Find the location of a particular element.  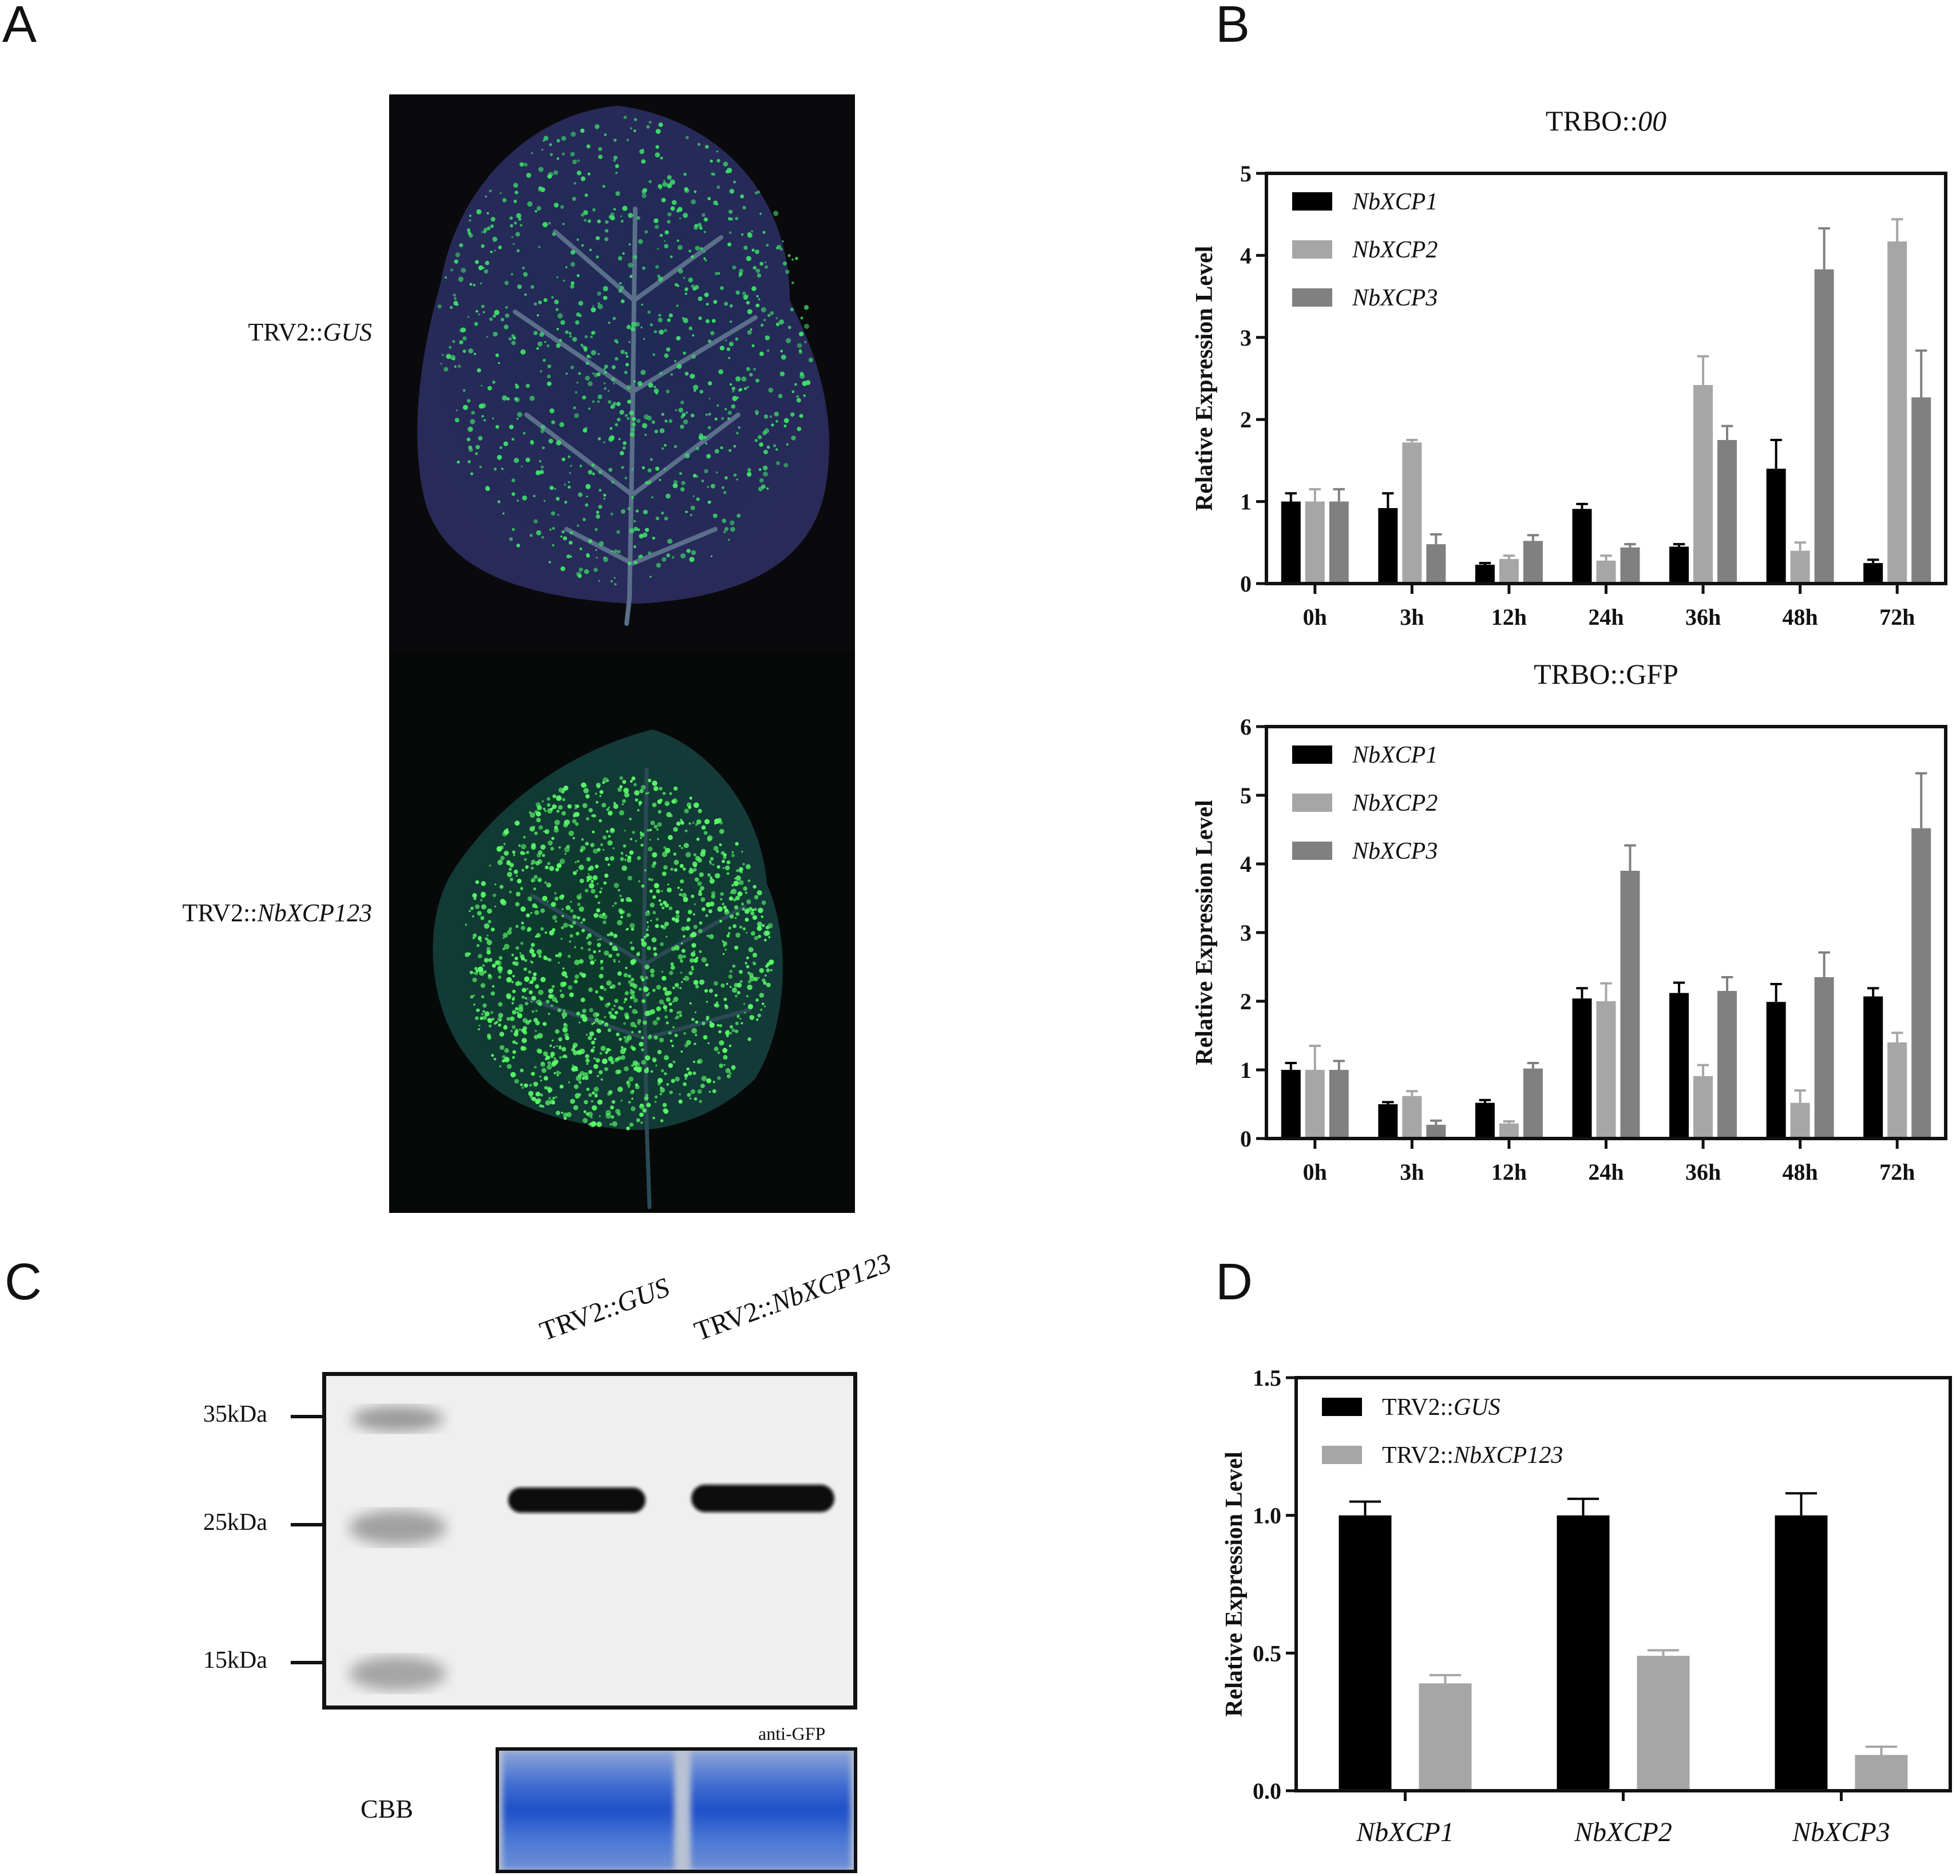

x-tick-label: NbXCP1 is located at coordinates (1405, 1832).